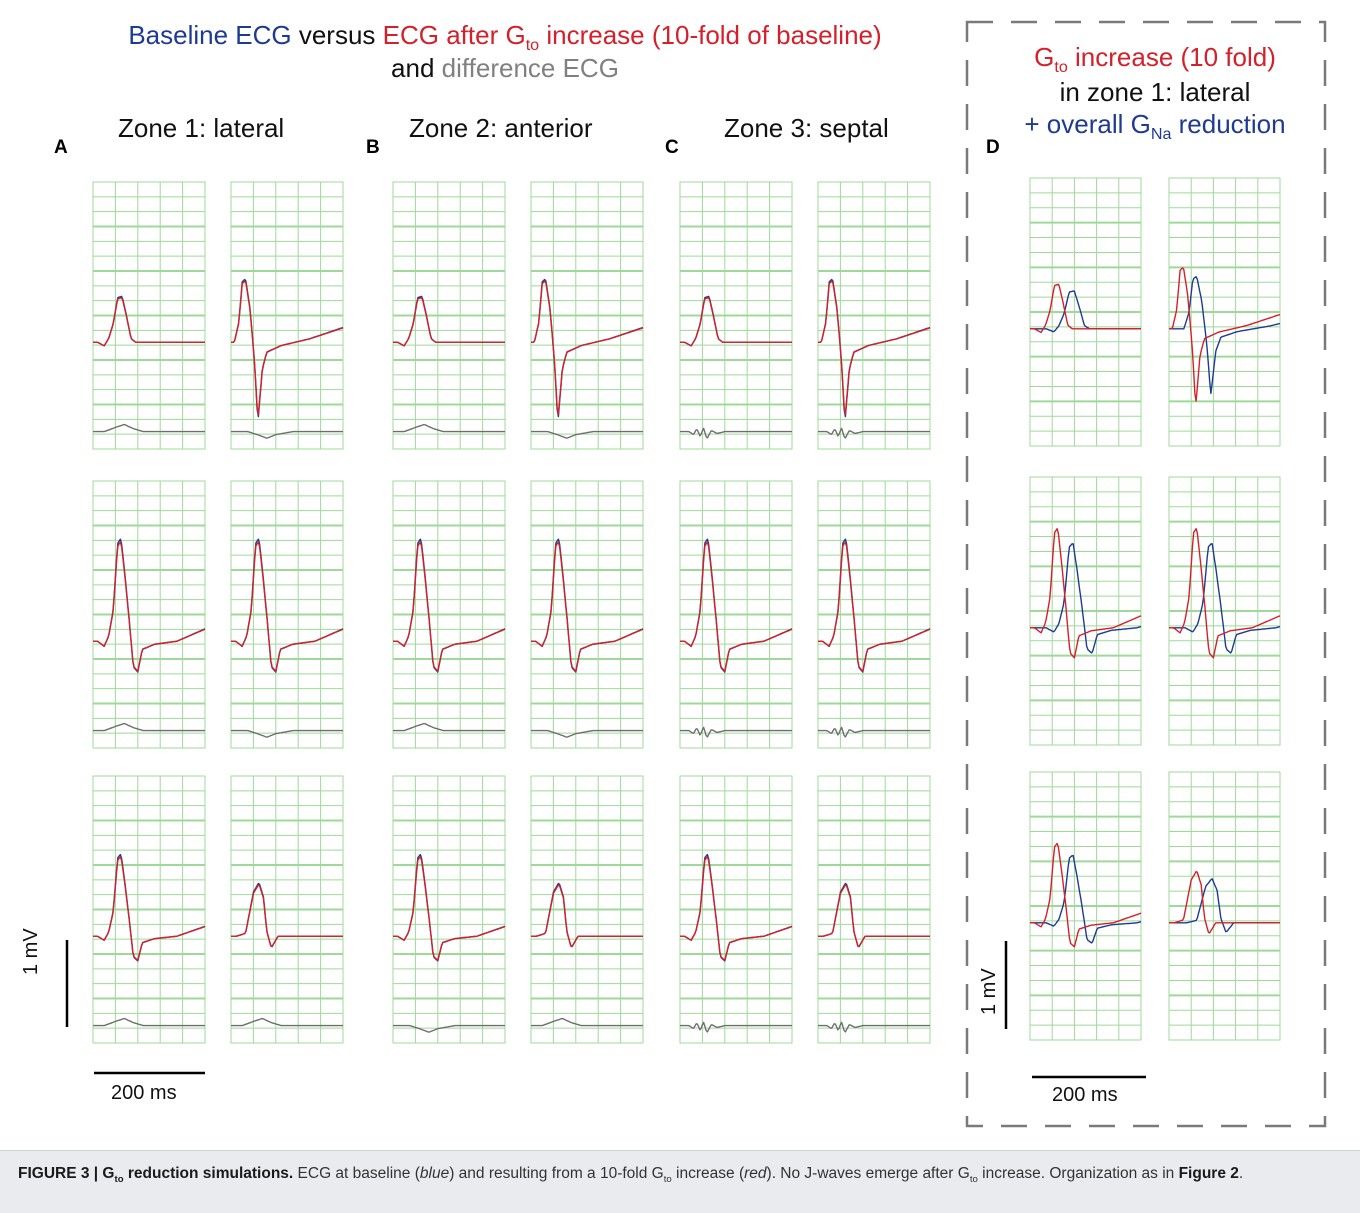 The height and width of the screenshot is (1213, 1360). I want to click on panel-letter-b: B, so click(373, 147).